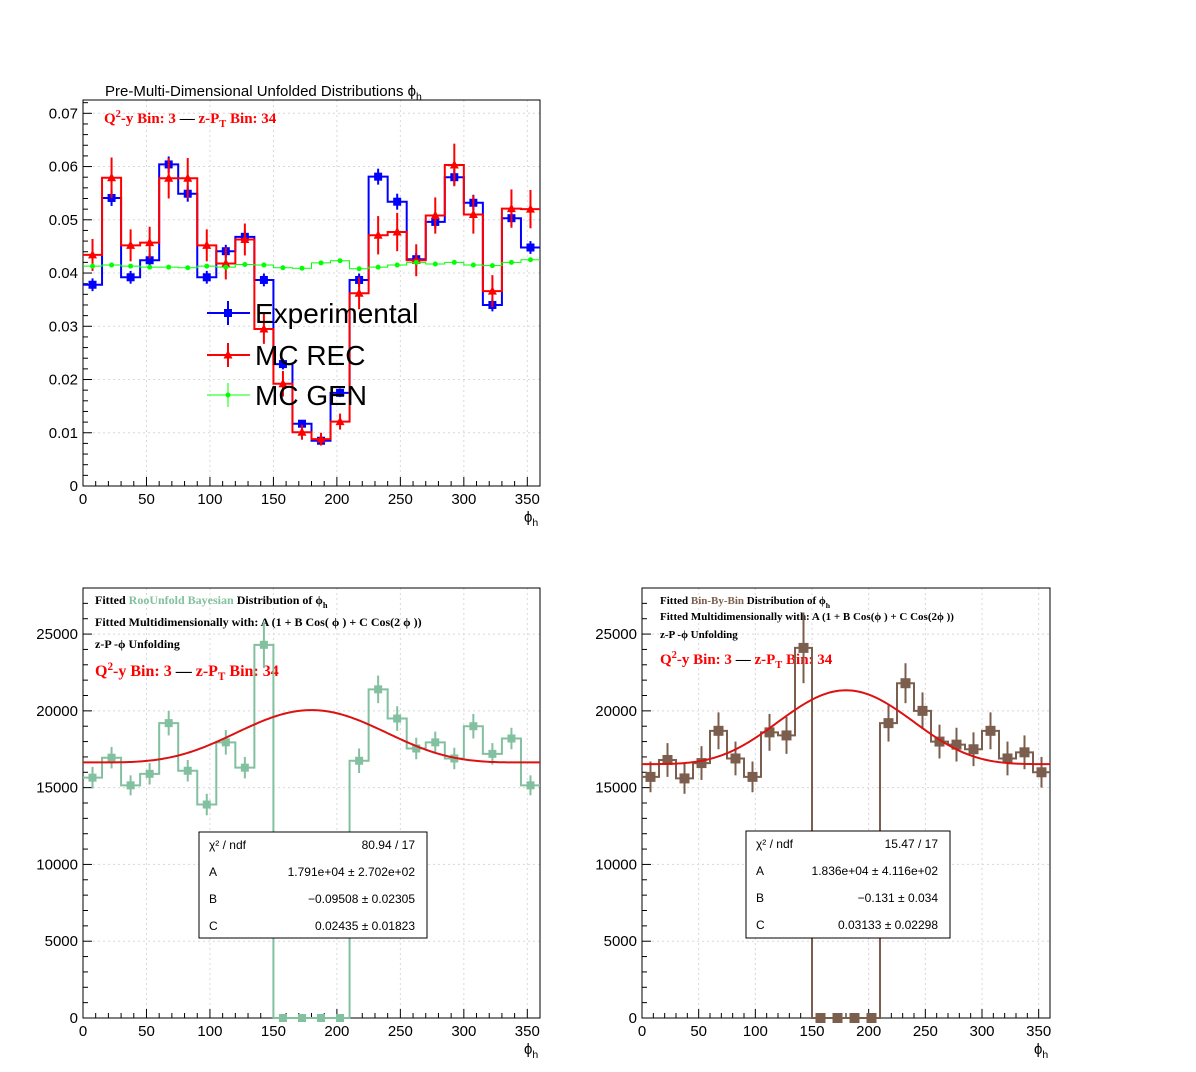 This screenshot has width=1196, height=1072. What do you see at coordinates (209, 1031) in the screenshot?
I see `x-tick-label: 100` at bounding box center [209, 1031].